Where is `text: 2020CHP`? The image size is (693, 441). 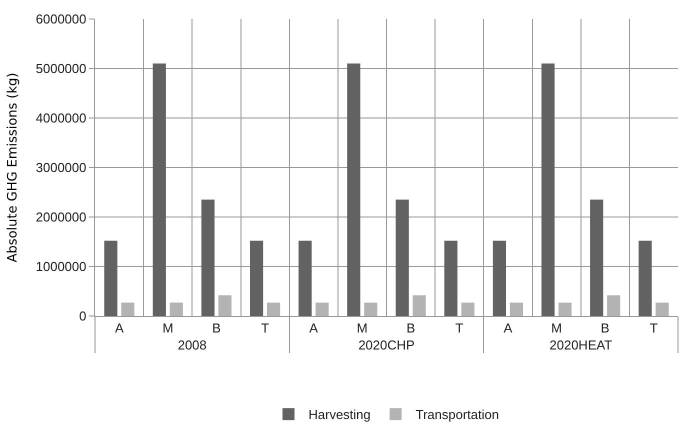 text: 2020CHP is located at coordinates (386, 345).